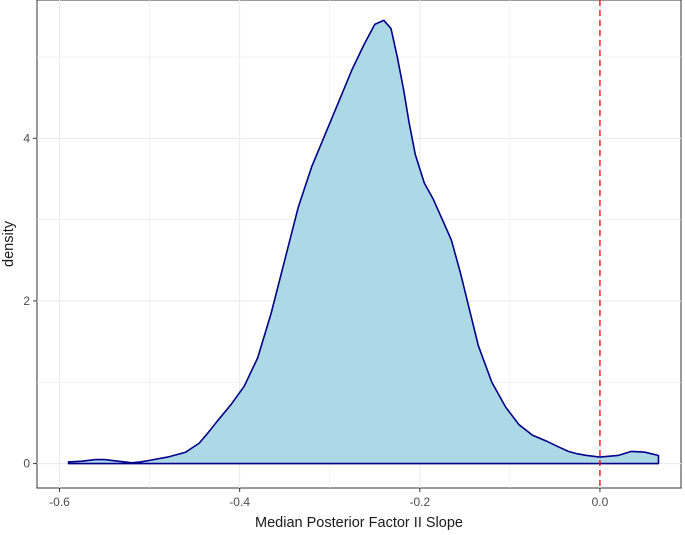 The height and width of the screenshot is (535, 685). What do you see at coordinates (239, 502) in the screenshot?
I see `x-tick-label: -0.4` at bounding box center [239, 502].